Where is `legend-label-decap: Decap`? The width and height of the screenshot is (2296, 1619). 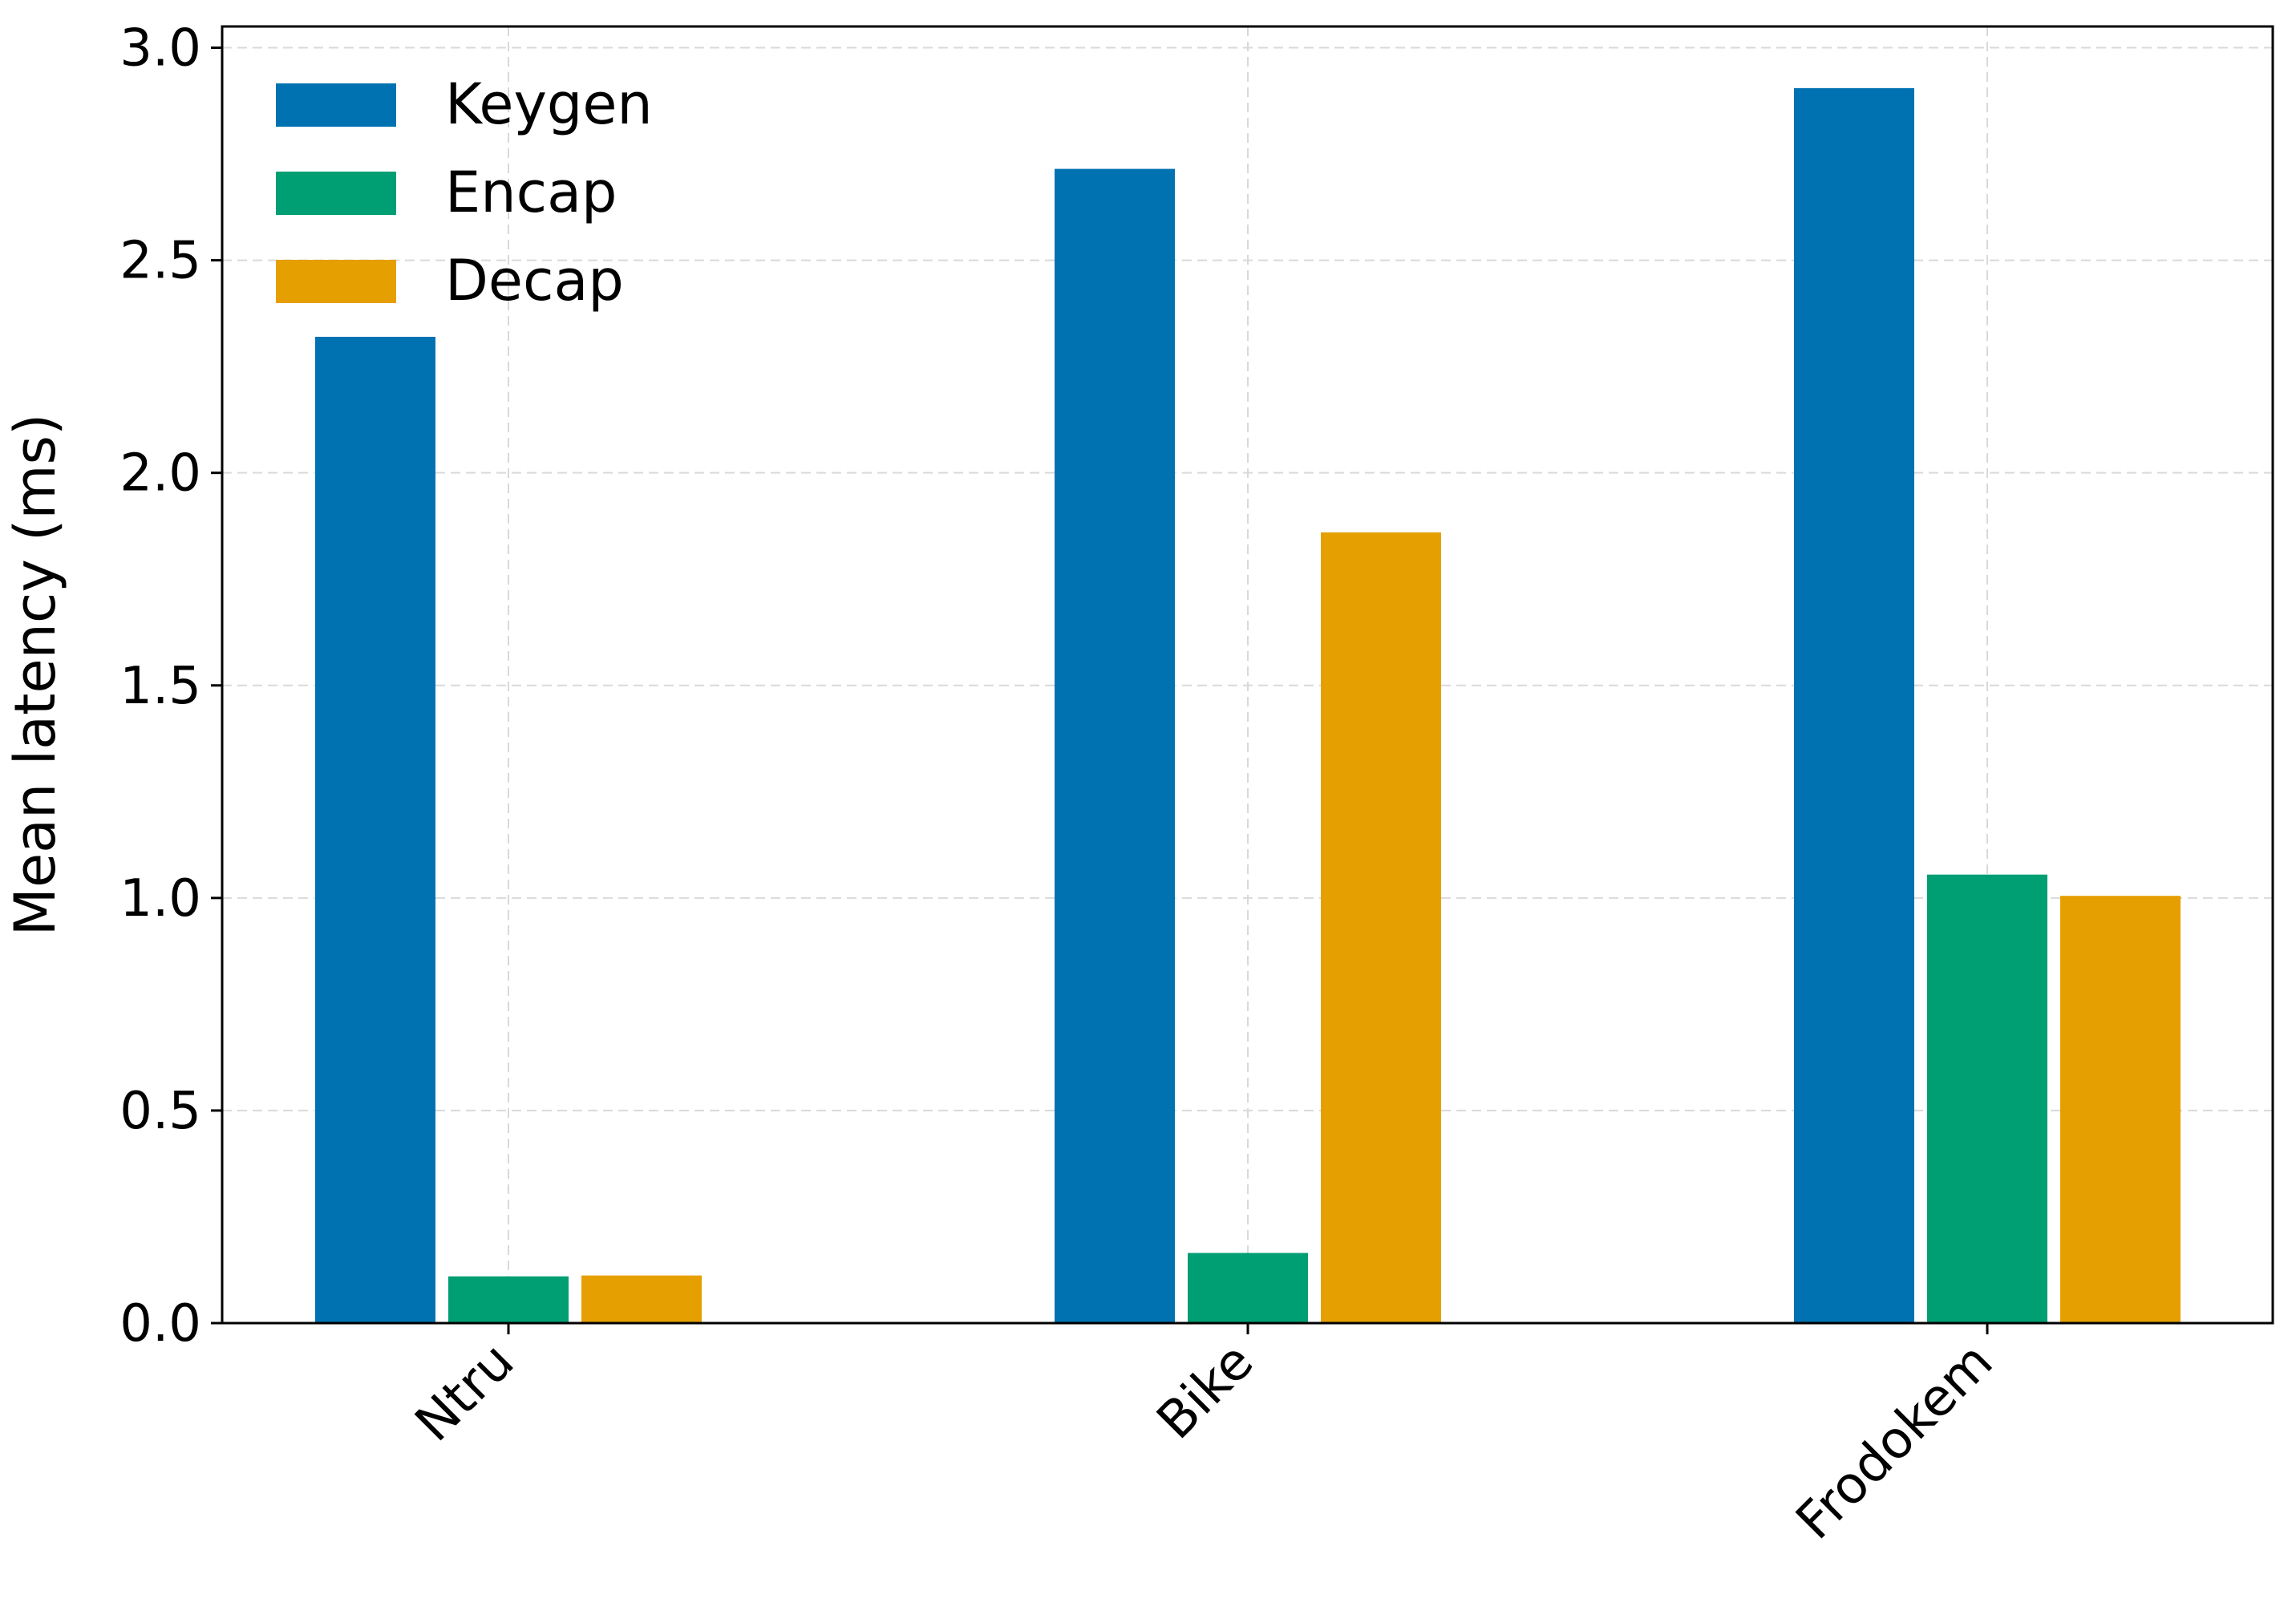 legend-label-decap: Decap is located at coordinates (535, 281).